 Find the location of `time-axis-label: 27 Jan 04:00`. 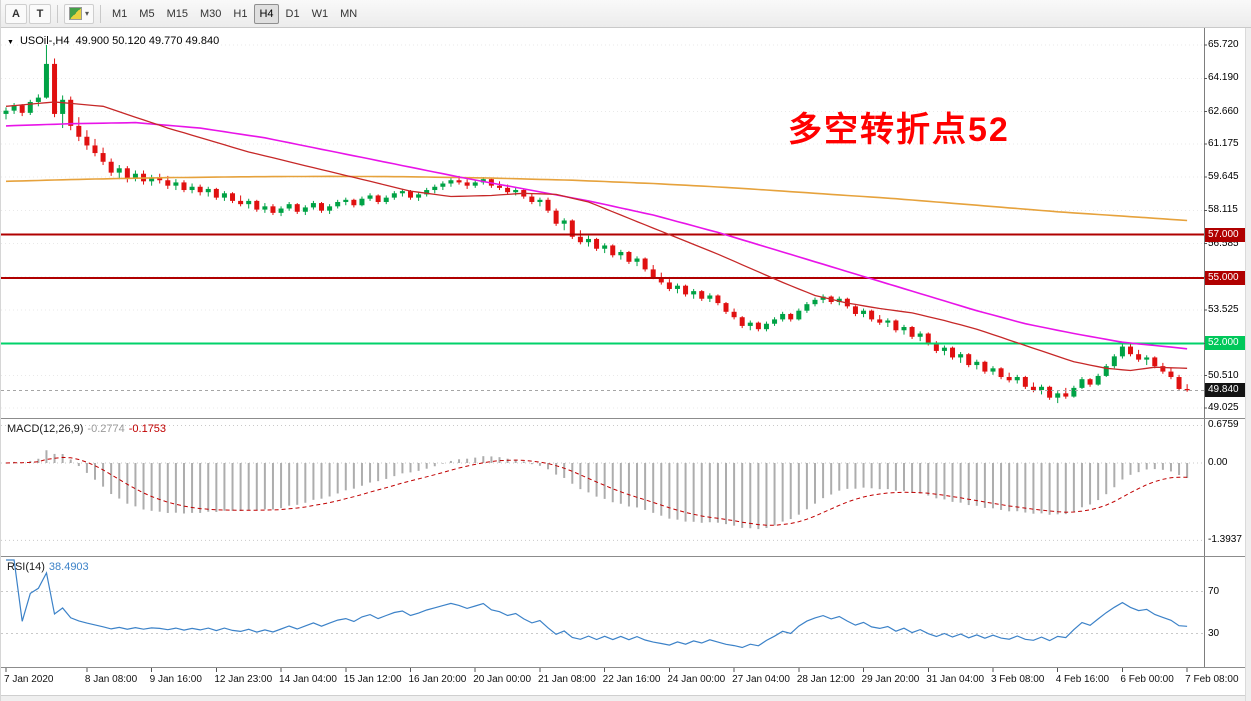

time-axis-label: 27 Jan 04:00 is located at coordinates (761, 679).